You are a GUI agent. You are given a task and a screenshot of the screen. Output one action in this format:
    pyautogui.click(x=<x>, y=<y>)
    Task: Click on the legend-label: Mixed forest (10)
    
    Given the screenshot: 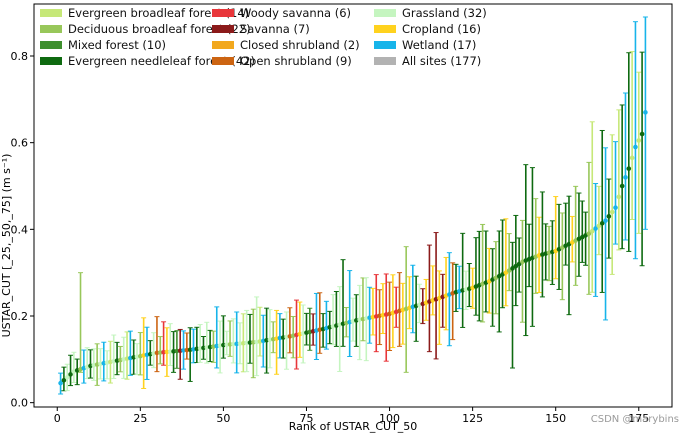 What is the action you would take?
    pyautogui.click(x=117, y=45)
    